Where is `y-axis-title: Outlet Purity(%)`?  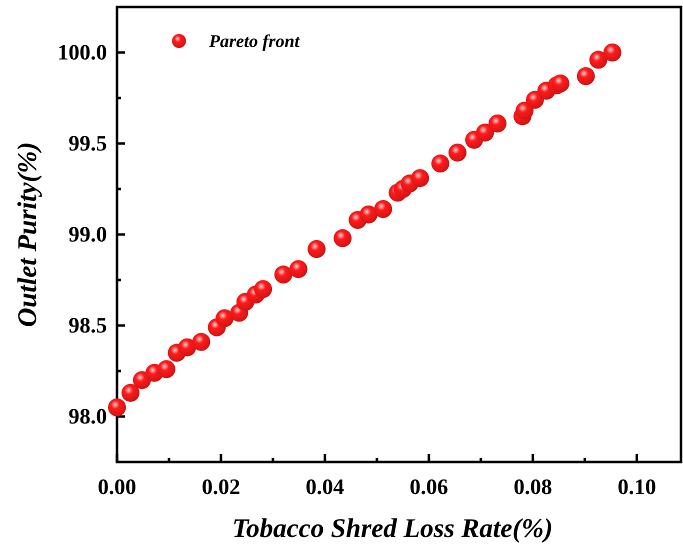
y-axis-title: Outlet Purity(%) is located at coordinates (27, 235).